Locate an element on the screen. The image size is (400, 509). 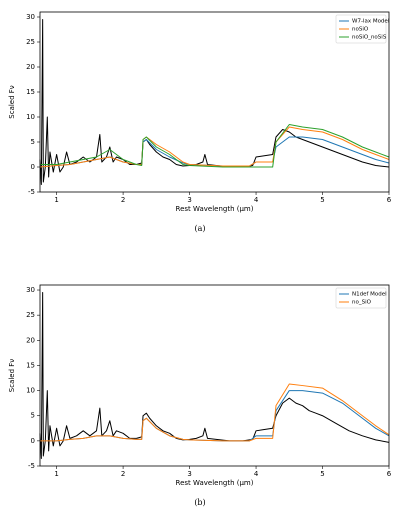
caption: (b) is located at coordinates (199, 502).